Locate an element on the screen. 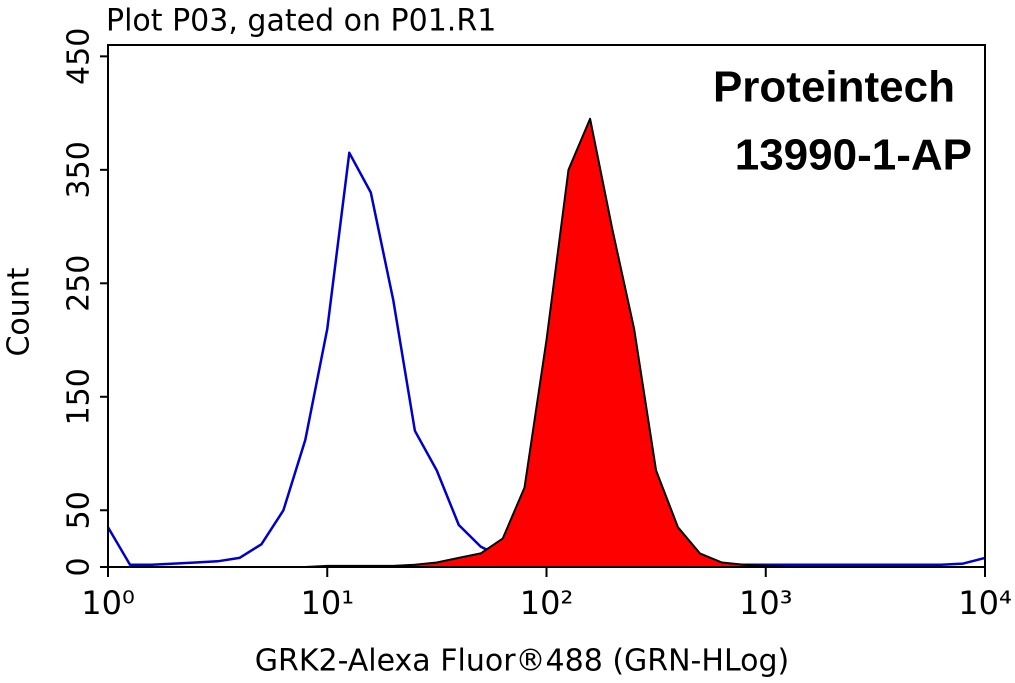 Image resolution: width=1015 pixels, height=683 pixels. x-tick-label: 10⁰ is located at coordinates (108, 603).